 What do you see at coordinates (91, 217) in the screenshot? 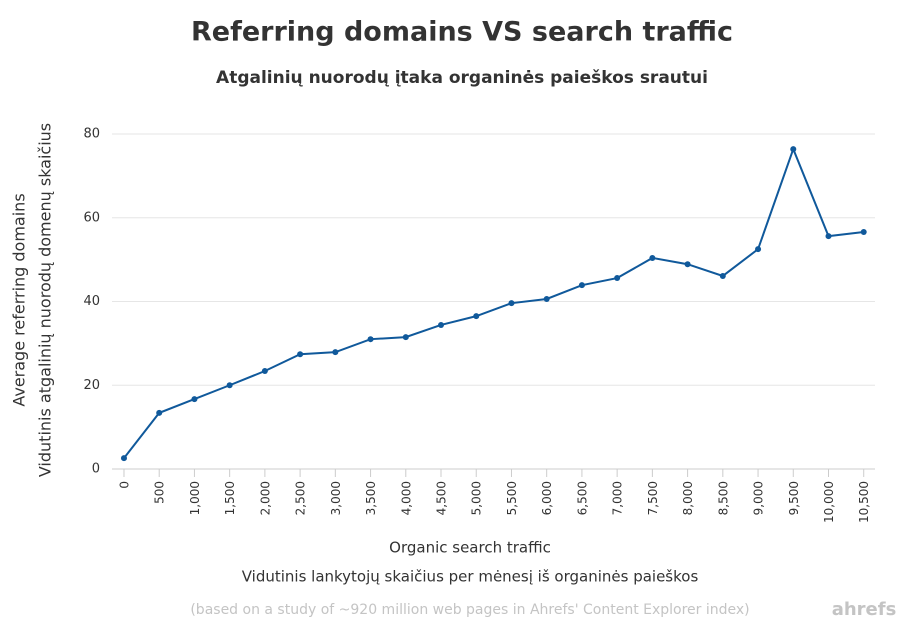
I see `y-tick-label: 60` at bounding box center [91, 217].